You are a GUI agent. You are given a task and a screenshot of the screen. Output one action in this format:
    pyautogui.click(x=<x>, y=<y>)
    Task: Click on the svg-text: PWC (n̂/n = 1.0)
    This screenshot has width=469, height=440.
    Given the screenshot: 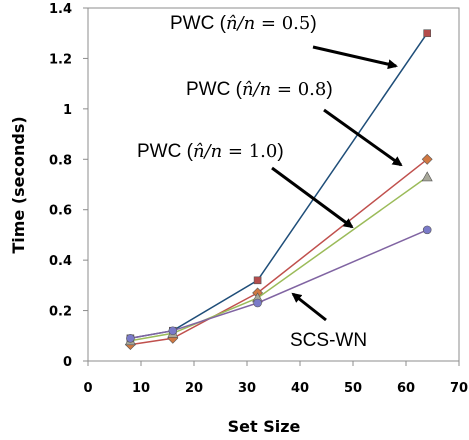 What is the action you would take?
    pyautogui.click(x=210, y=151)
    